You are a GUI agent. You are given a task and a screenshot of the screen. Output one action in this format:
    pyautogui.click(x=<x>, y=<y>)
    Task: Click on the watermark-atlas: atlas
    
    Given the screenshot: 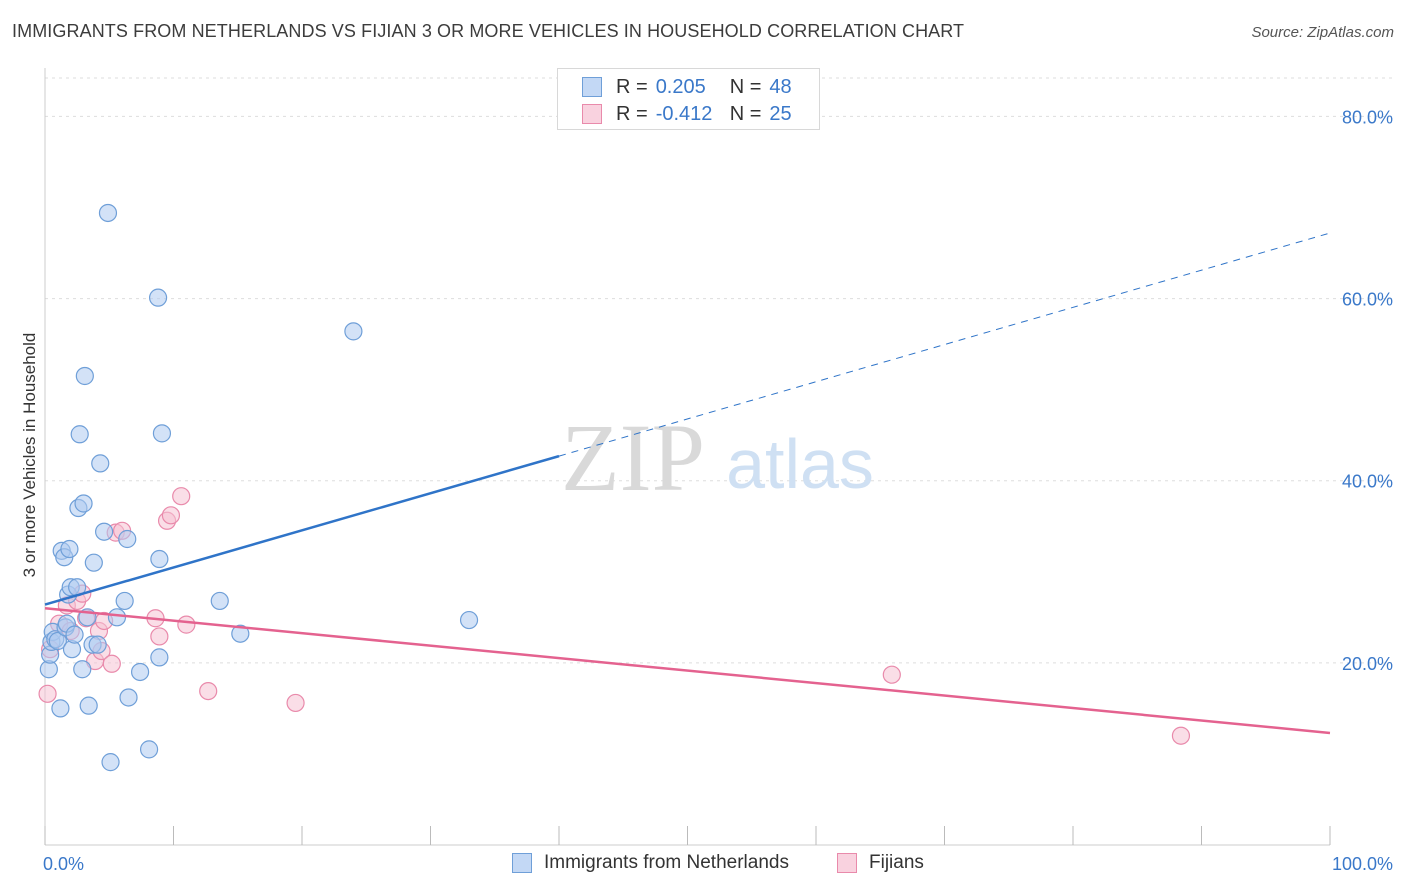 What is the action you would take?
    pyautogui.click(x=800, y=464)
    